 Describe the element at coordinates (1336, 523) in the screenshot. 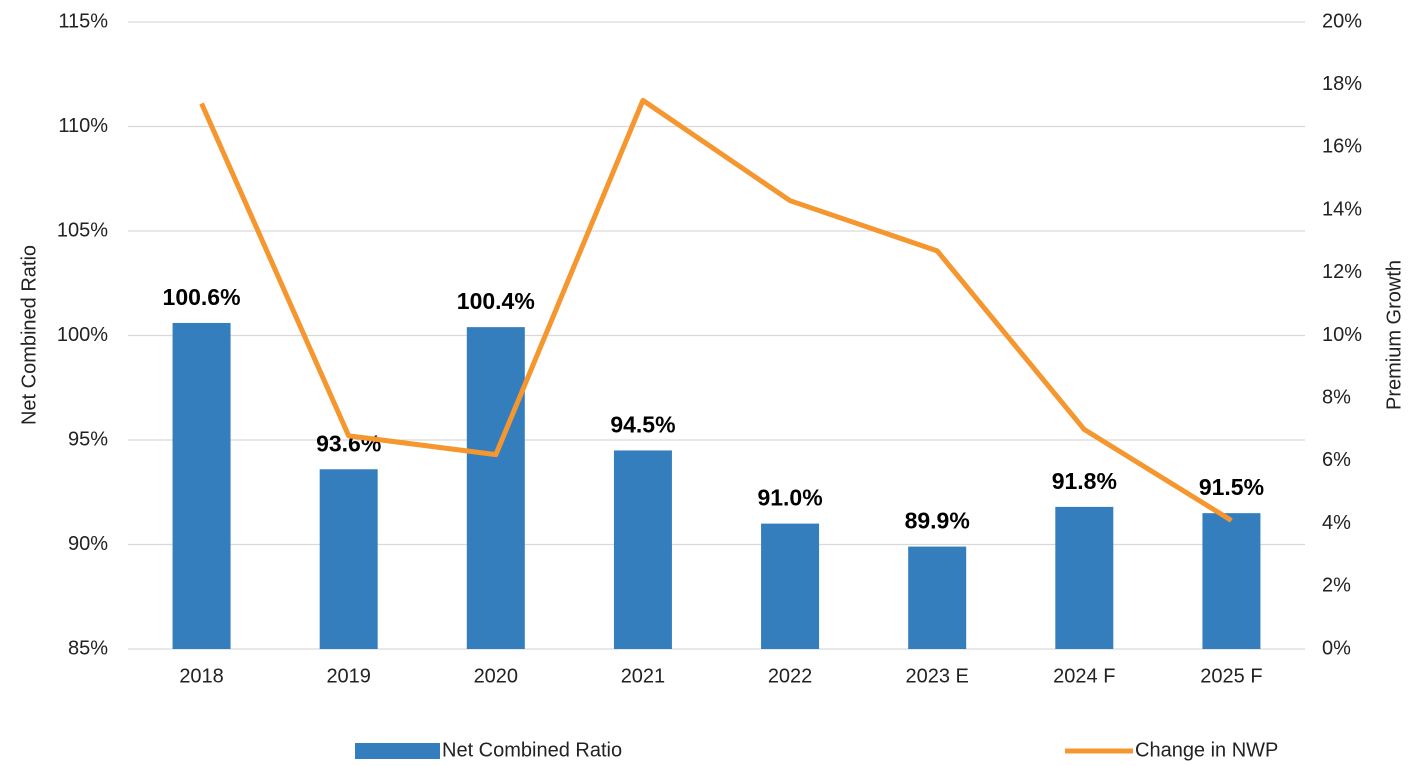

I see `y2-tick-label: 4%` at that location.